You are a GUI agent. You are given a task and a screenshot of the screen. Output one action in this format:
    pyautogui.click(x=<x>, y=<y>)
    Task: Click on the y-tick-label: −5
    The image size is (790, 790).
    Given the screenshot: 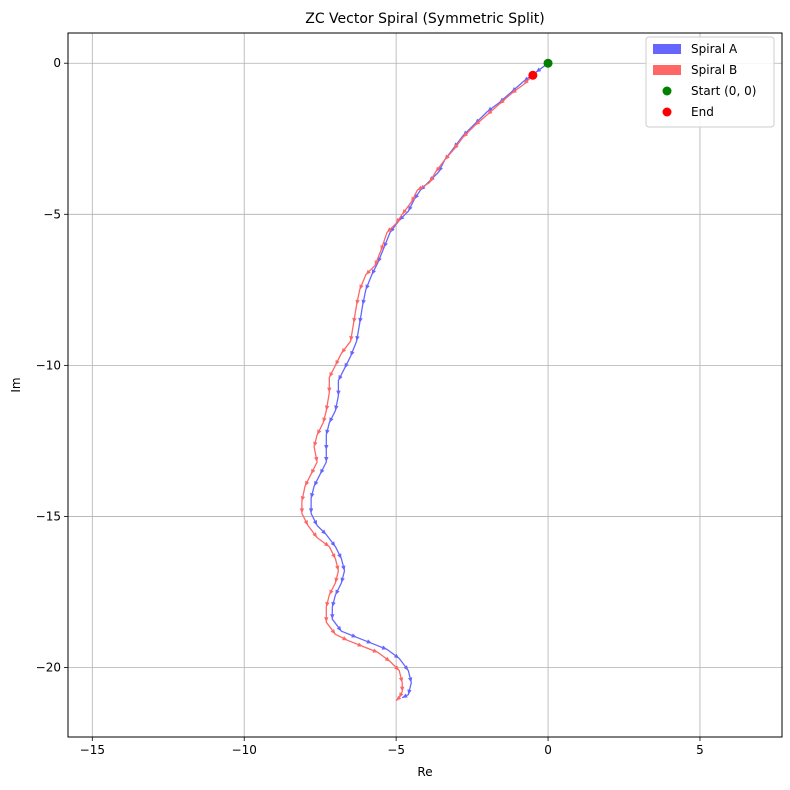 What is the action you would take?
    pyautogui.click(x=52, y=214)
    